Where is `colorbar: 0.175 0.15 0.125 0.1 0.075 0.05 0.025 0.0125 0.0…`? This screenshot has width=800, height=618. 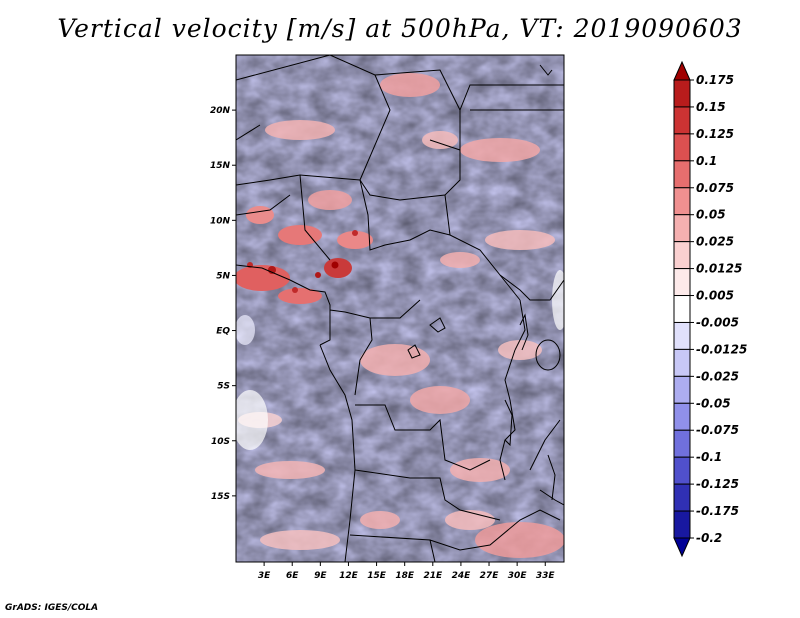 colorbar: 0.175 0.15 0.125 0.1 0.075 0.05 0.025 0.0125 0.0… is located at coordinates (710, 309).